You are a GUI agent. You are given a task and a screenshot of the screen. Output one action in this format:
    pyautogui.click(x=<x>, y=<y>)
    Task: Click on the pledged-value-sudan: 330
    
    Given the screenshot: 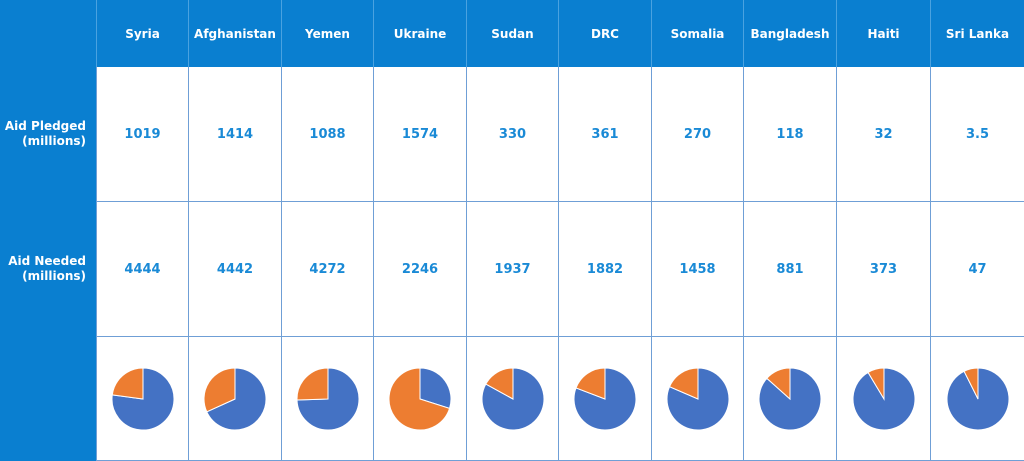 What is the action you would take?
    pyautogui.click(x=512, y=134)
    